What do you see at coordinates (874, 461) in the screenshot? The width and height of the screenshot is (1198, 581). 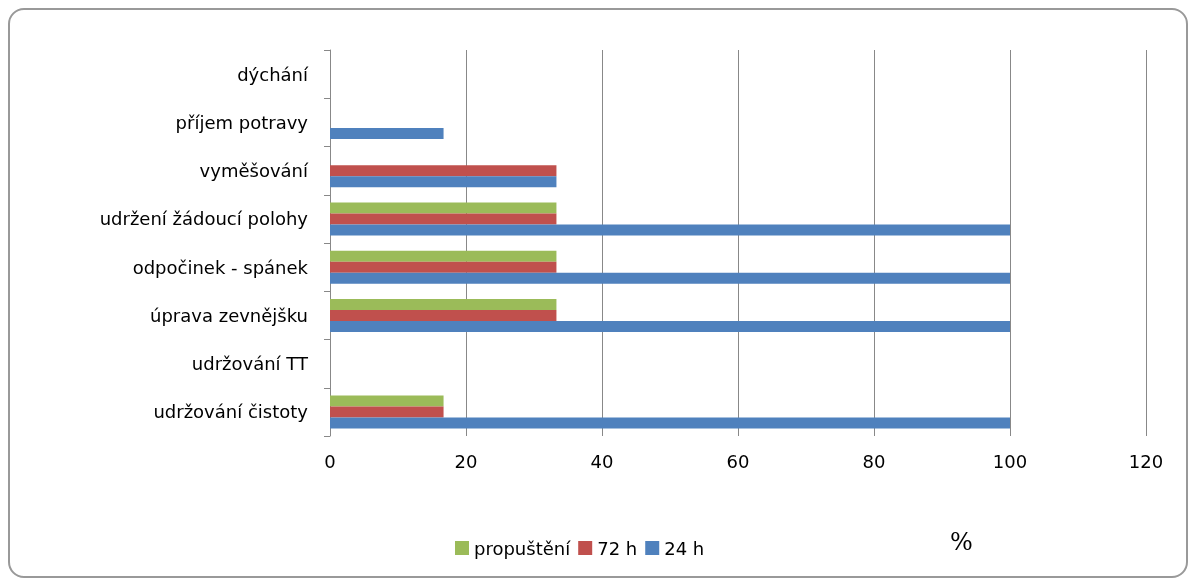 I see `x-tick-label: 80` at bounding box center [874, 461].